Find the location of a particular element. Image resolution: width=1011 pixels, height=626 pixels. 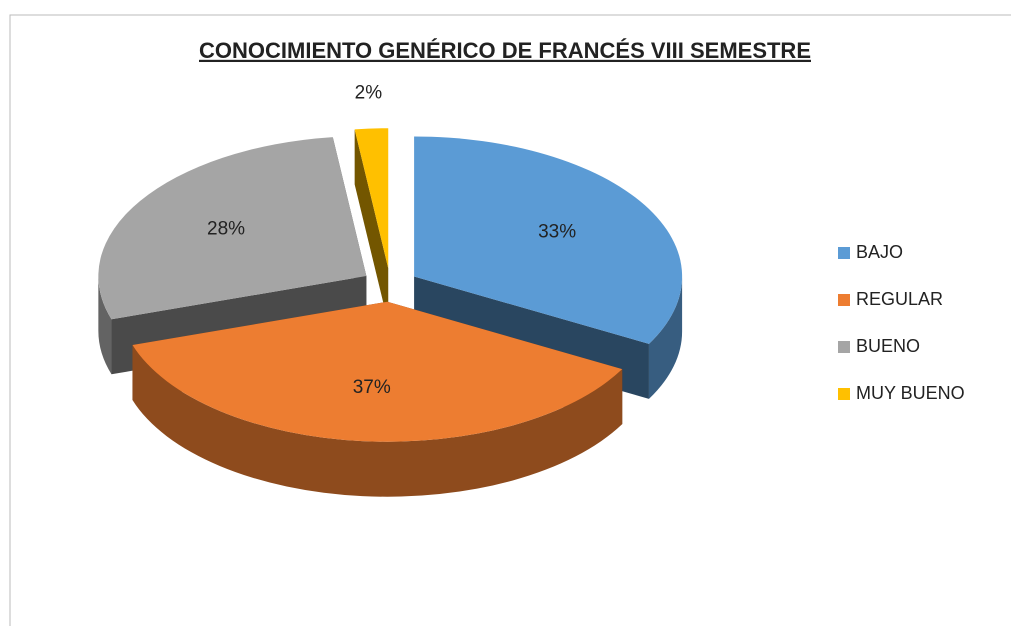

data-label: 28% is located at coordinates (226, 229).